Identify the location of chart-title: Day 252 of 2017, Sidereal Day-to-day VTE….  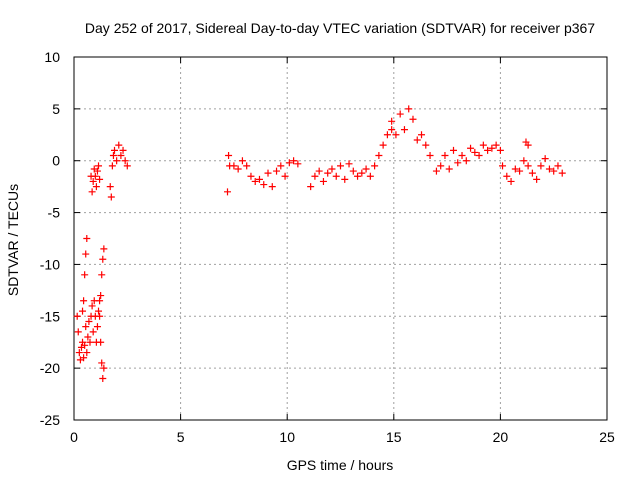
(340, 28).